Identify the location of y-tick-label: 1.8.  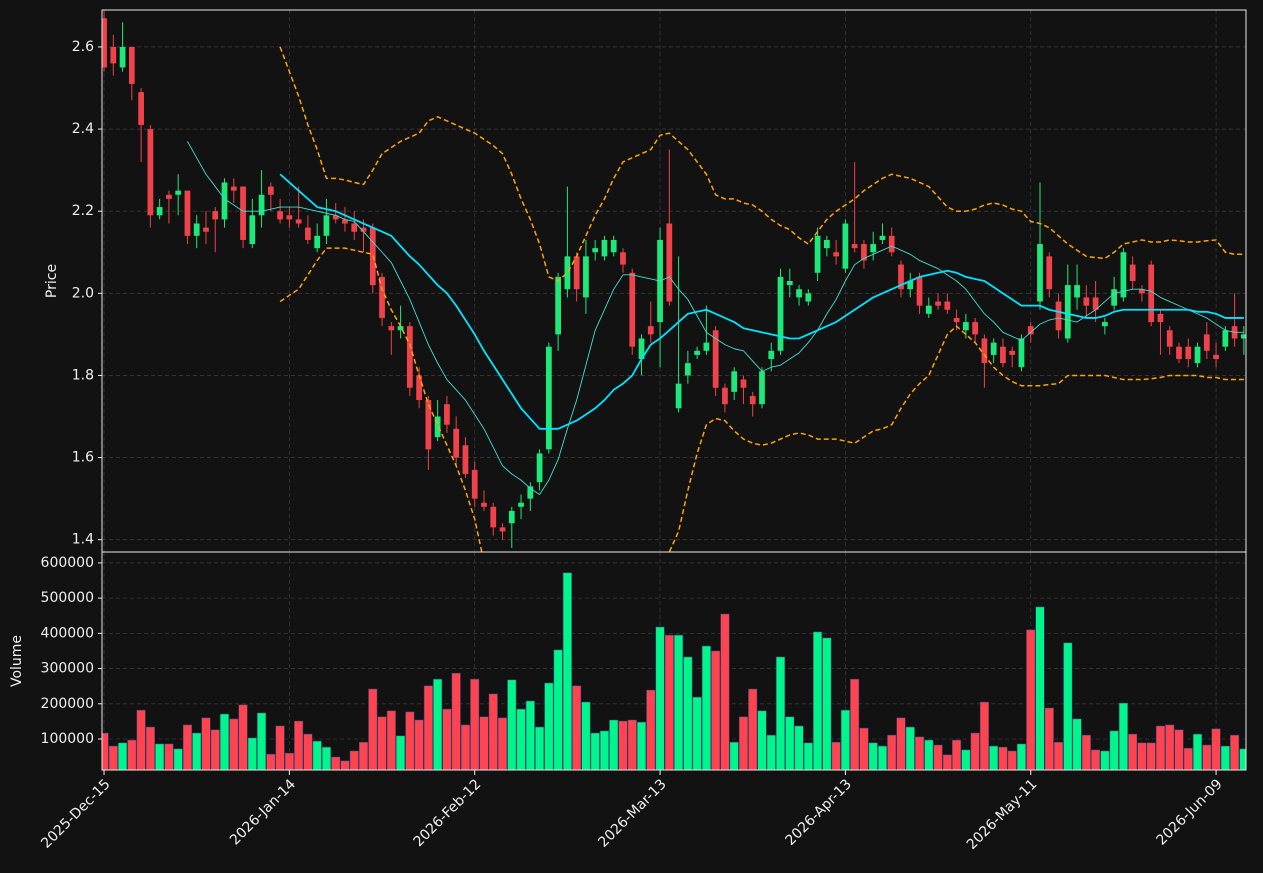
(83, 375).